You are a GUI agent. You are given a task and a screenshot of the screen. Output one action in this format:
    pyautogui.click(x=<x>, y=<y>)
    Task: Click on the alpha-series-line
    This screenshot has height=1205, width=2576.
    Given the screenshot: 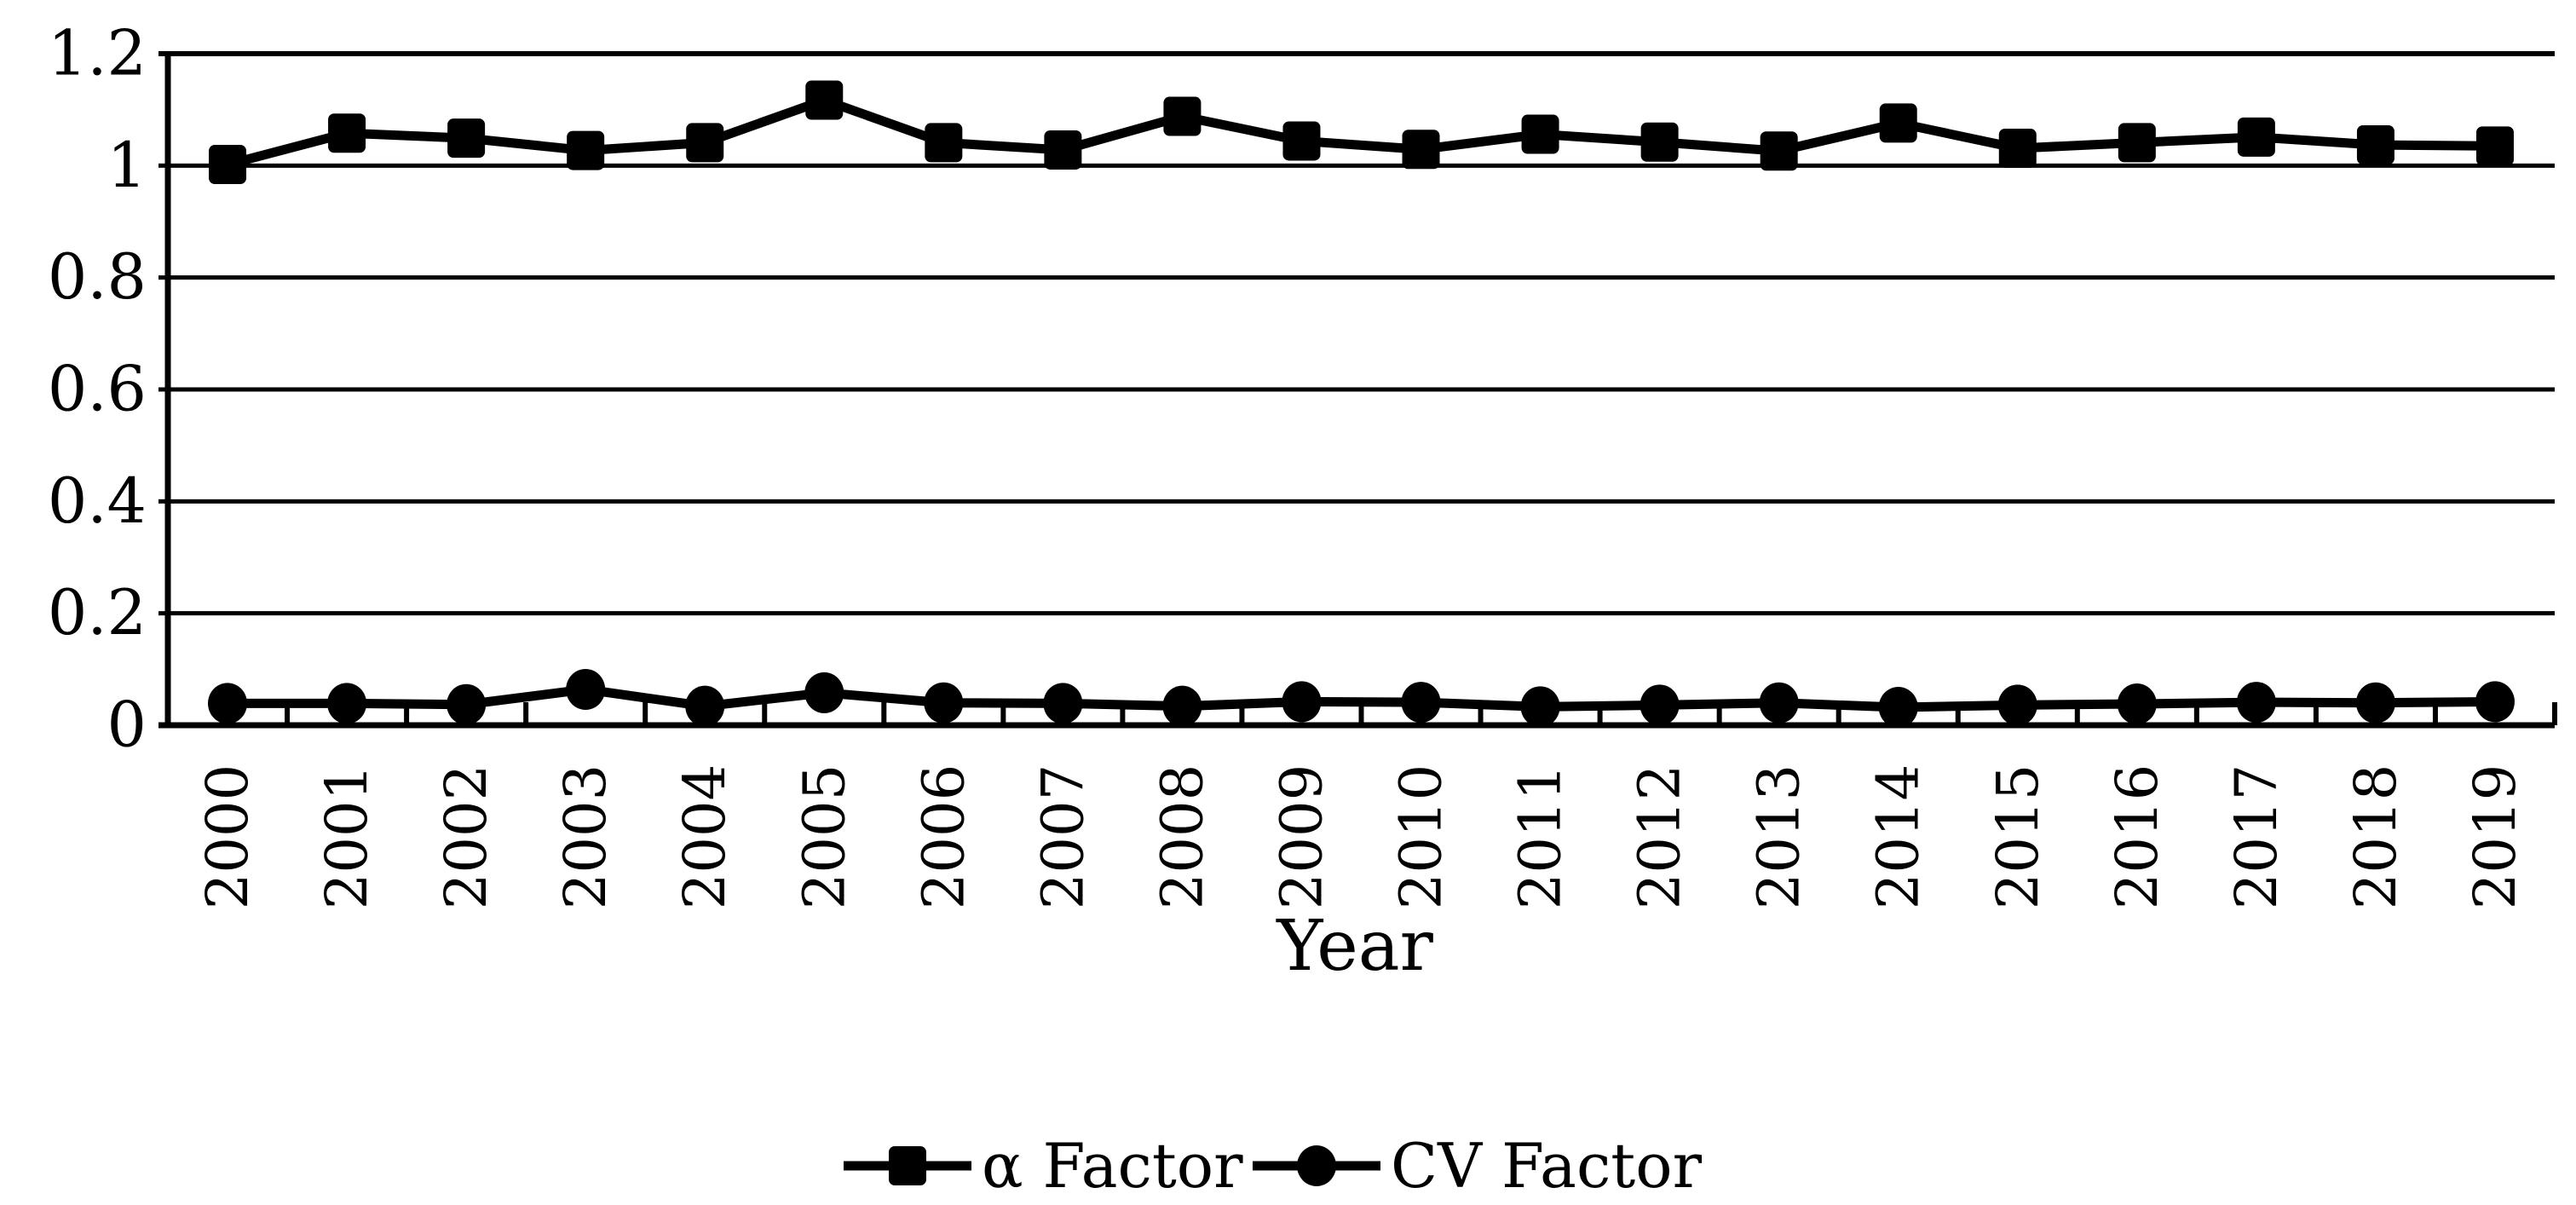 What is the action you would take?
    pyautogui.click(x=1361, y=132)
    